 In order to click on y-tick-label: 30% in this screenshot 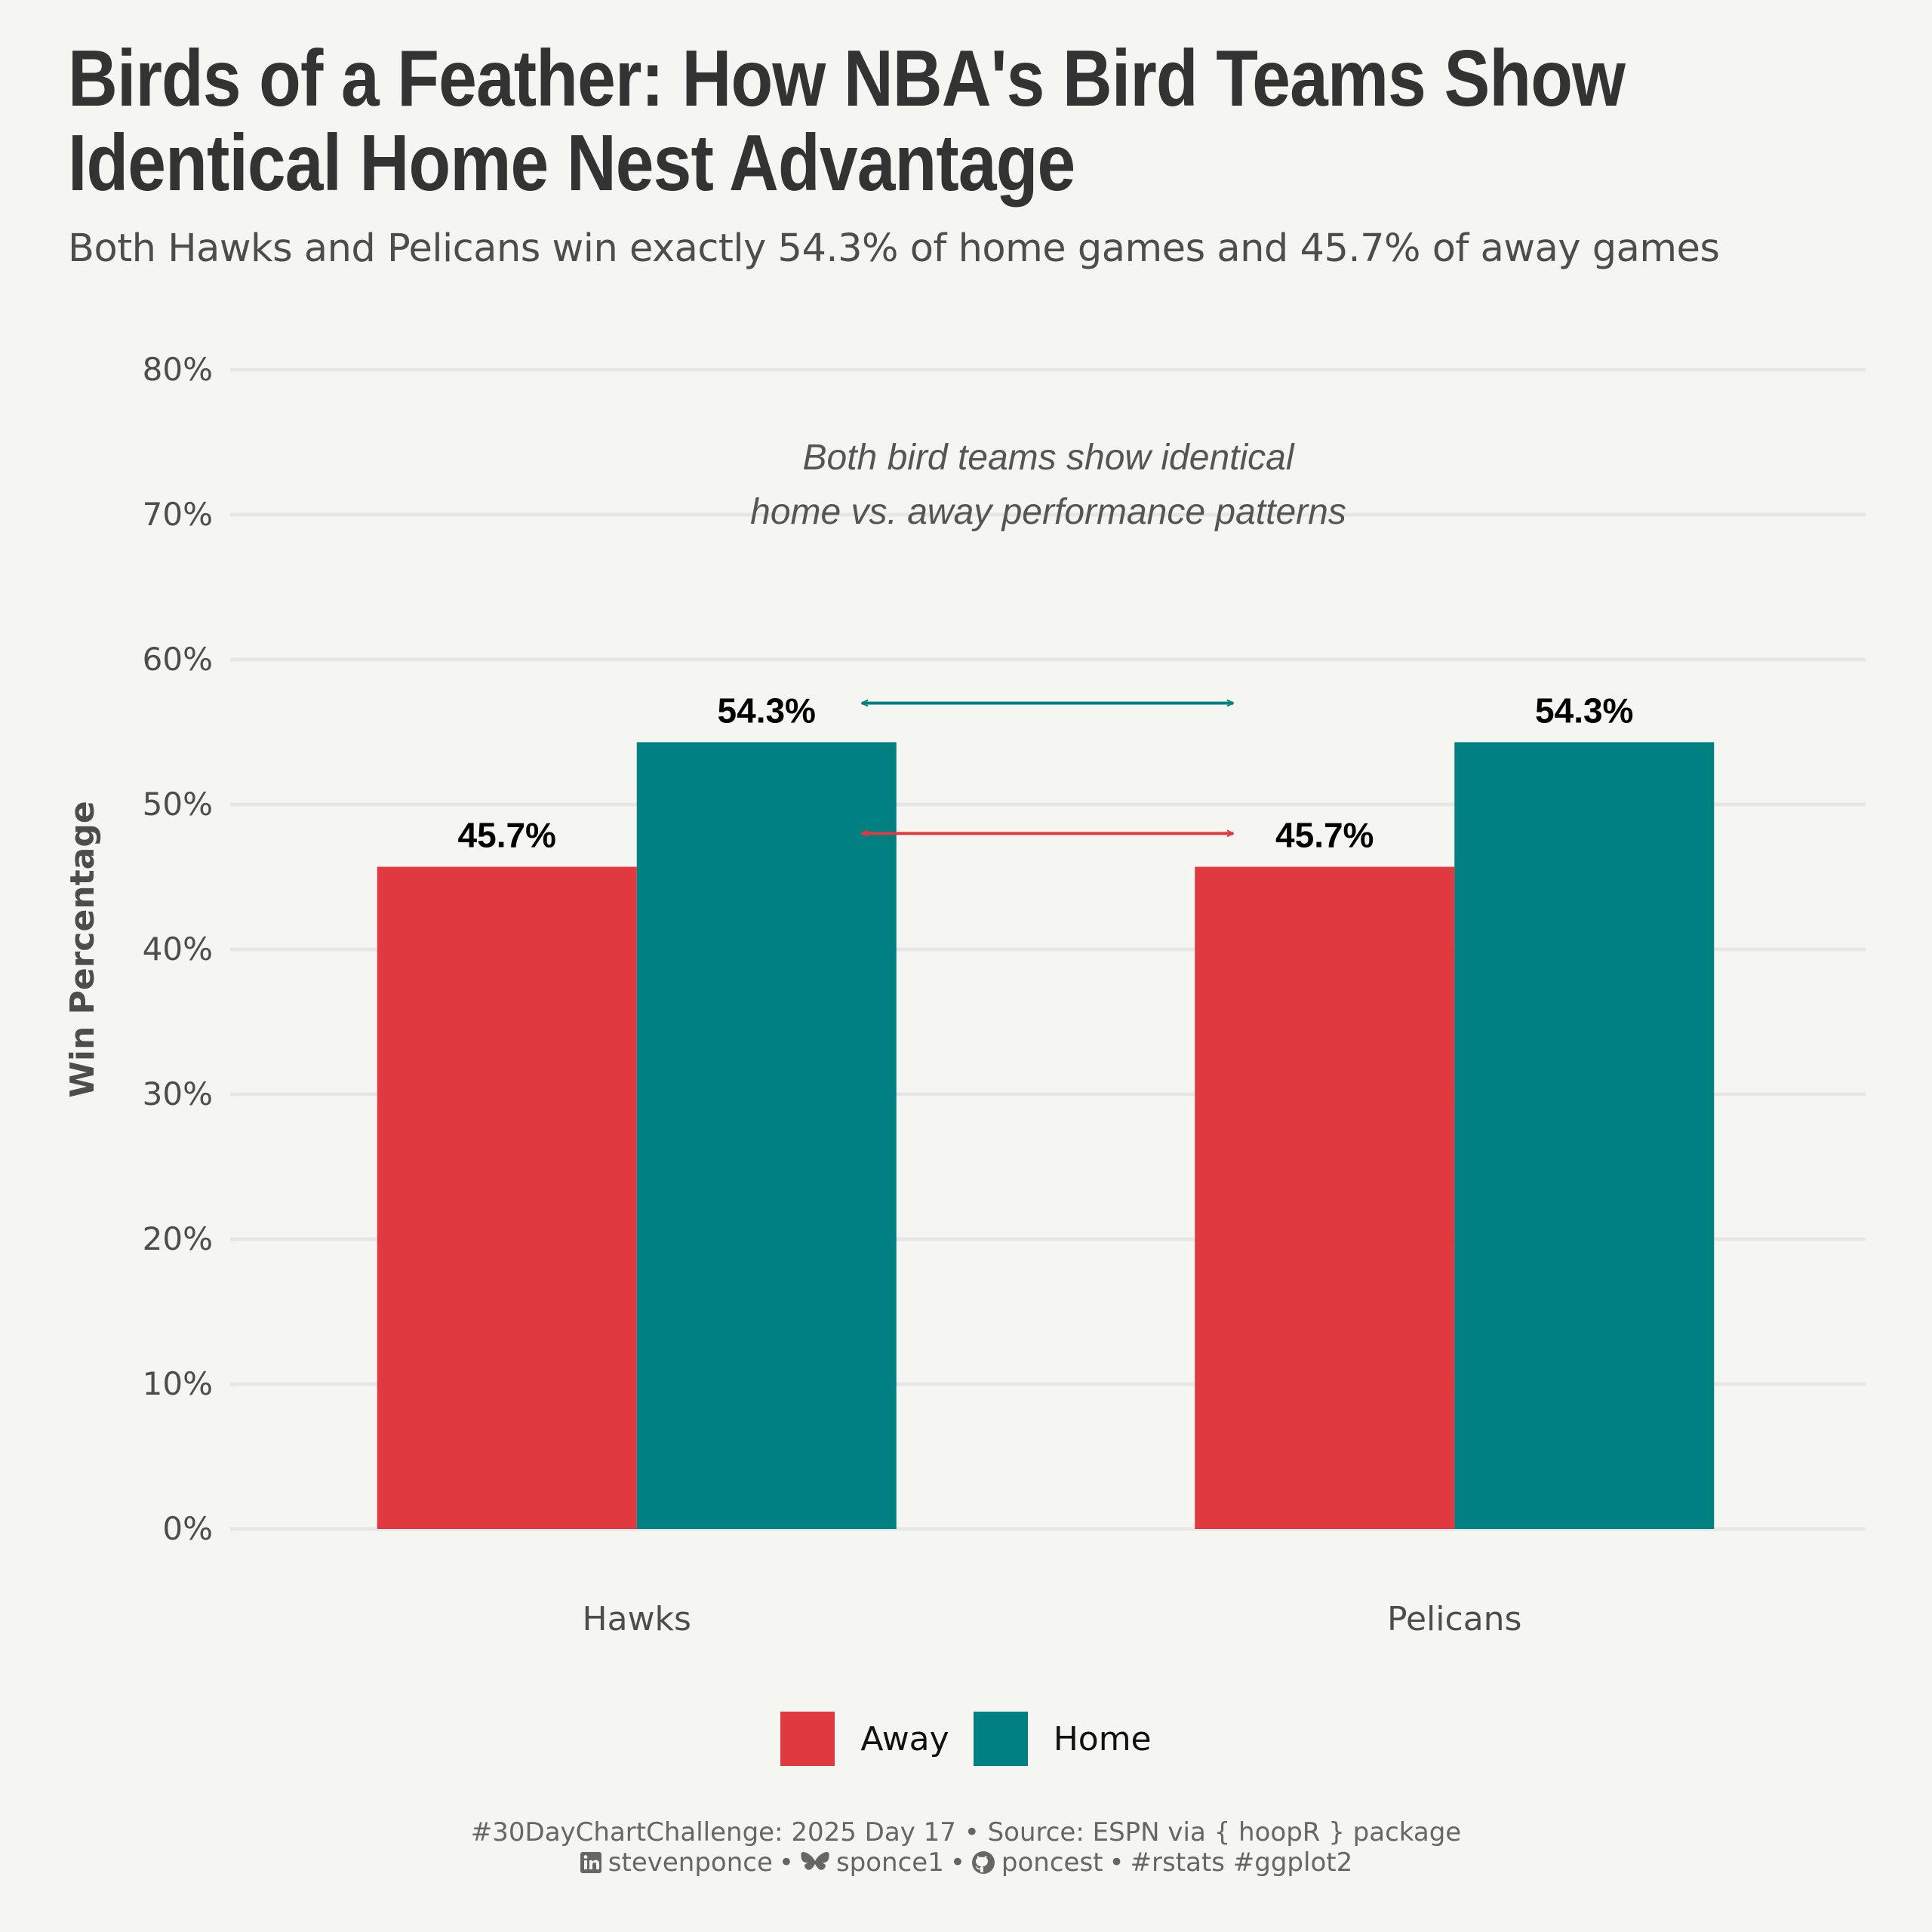, I will do `click(178, 1093)`.